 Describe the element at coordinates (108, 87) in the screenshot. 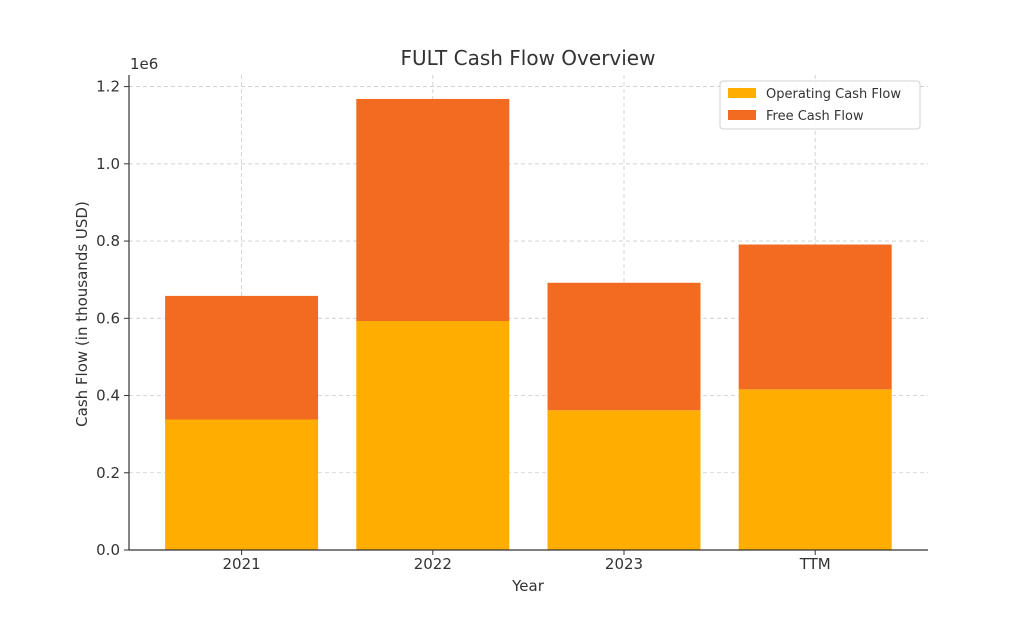

I see `y-tick-label: 1.2` at that location.